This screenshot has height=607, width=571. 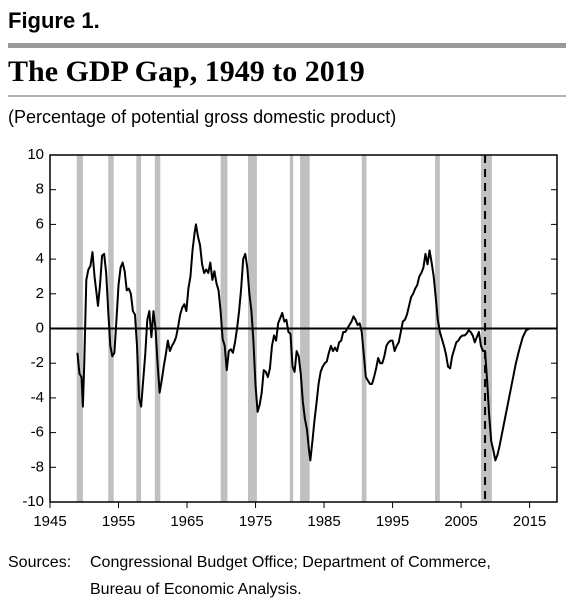 I want to click on y-tick-label: -4, so click(x=37, y=397).